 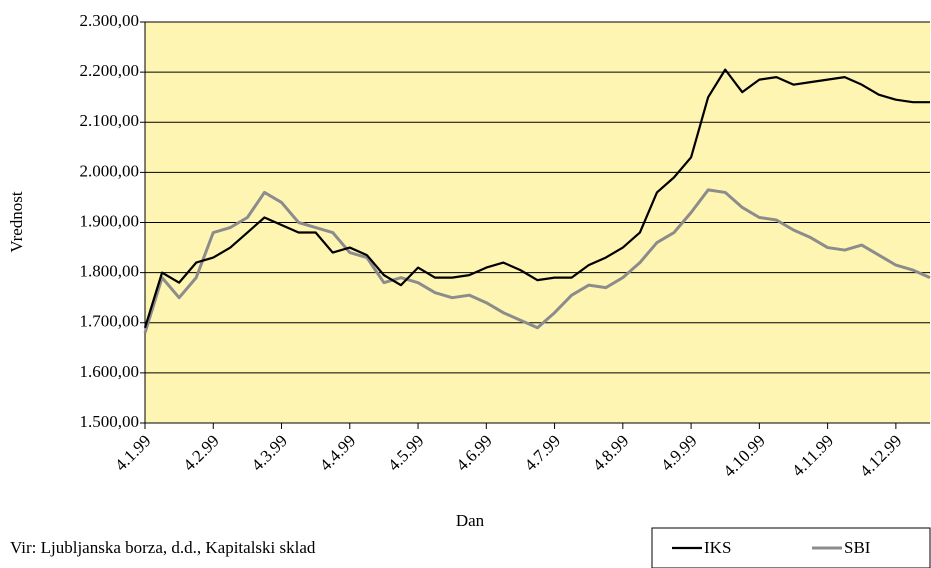 I want to click on y-tick-label: 2.100,00, so click(x=110, y=120).